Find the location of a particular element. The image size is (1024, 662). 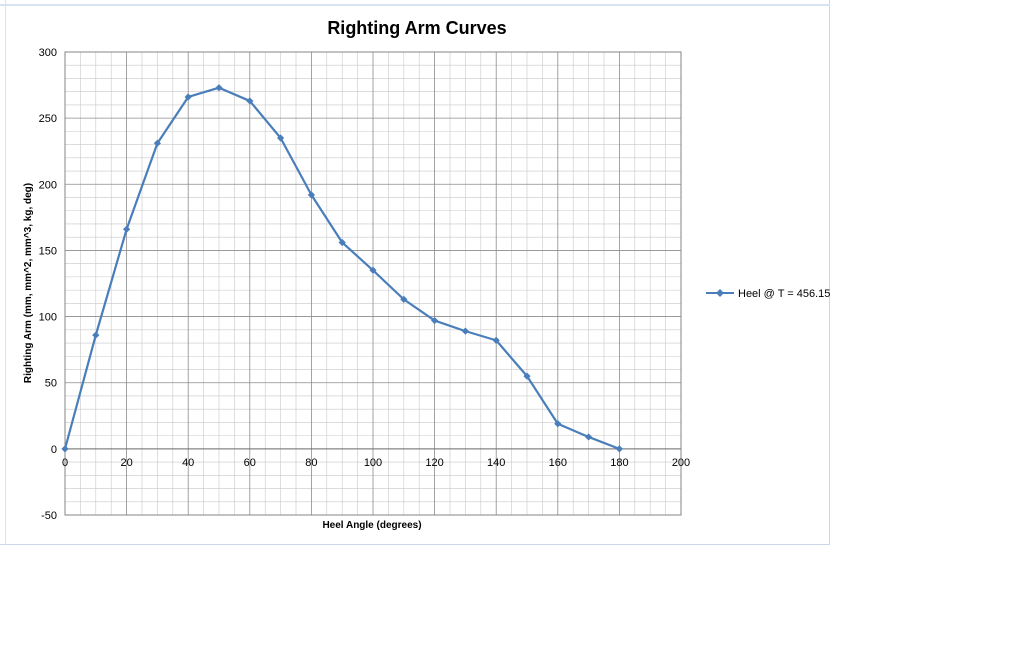

y-axis-tick-labels: -50 0 50 100 150 200 250 300 is located at coordinates (48, 284).